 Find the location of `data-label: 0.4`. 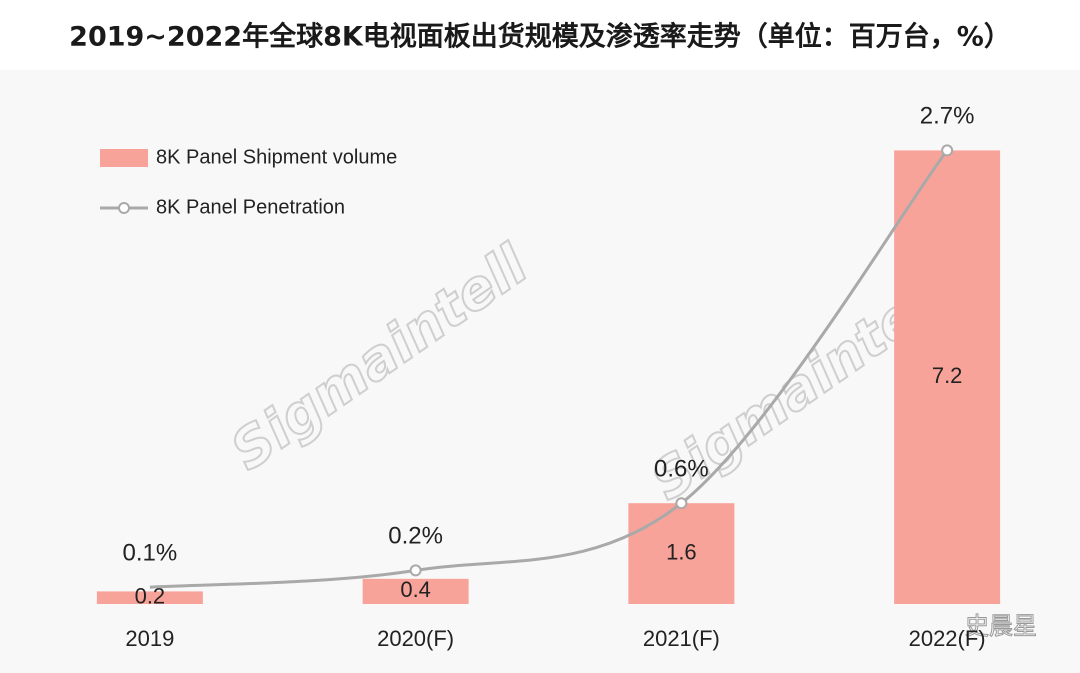

data-label: 0.4 is located at coordinates (415, 589).